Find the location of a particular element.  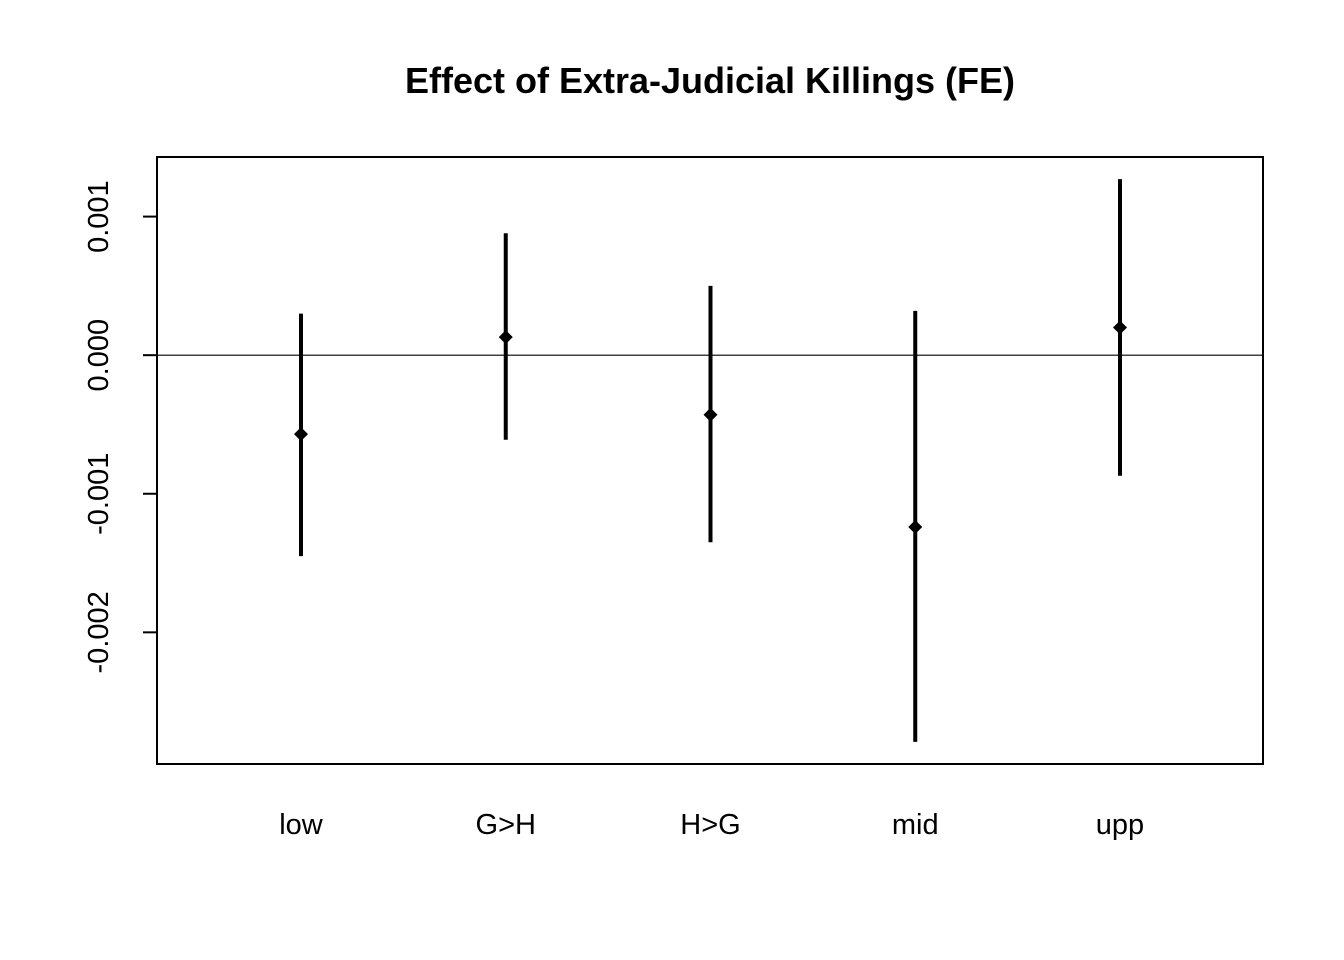

category-labels: low G>H H>G mid upp is located at coordinates (711, 825).